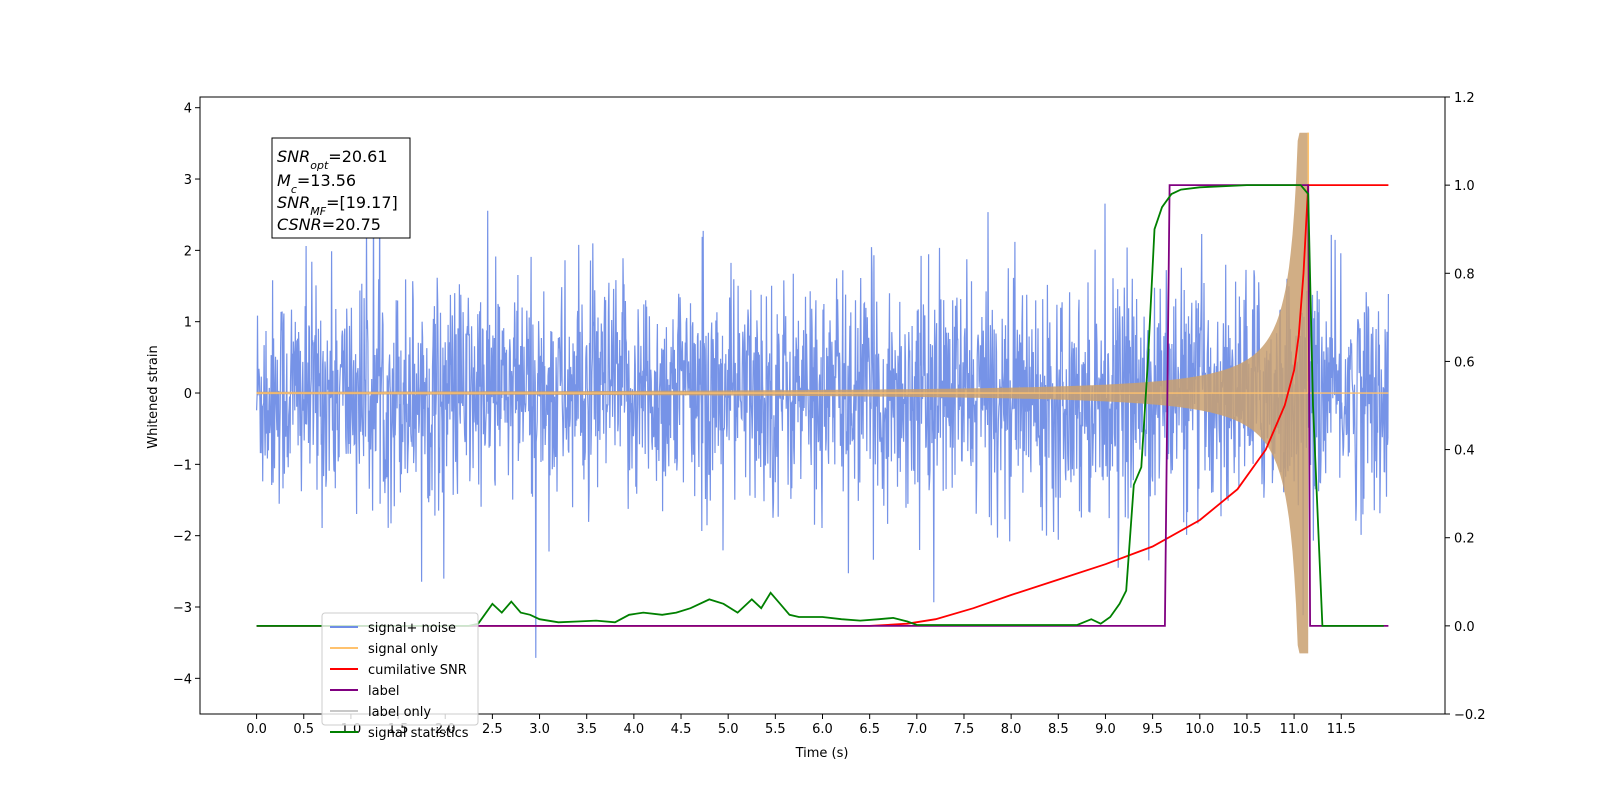 The height and width of the screenshot is (800, 1600). What do you see at coordinates (182, 679) in the screenshot?
I see `y-tick-label: −4` at bounding box center [182, 679].